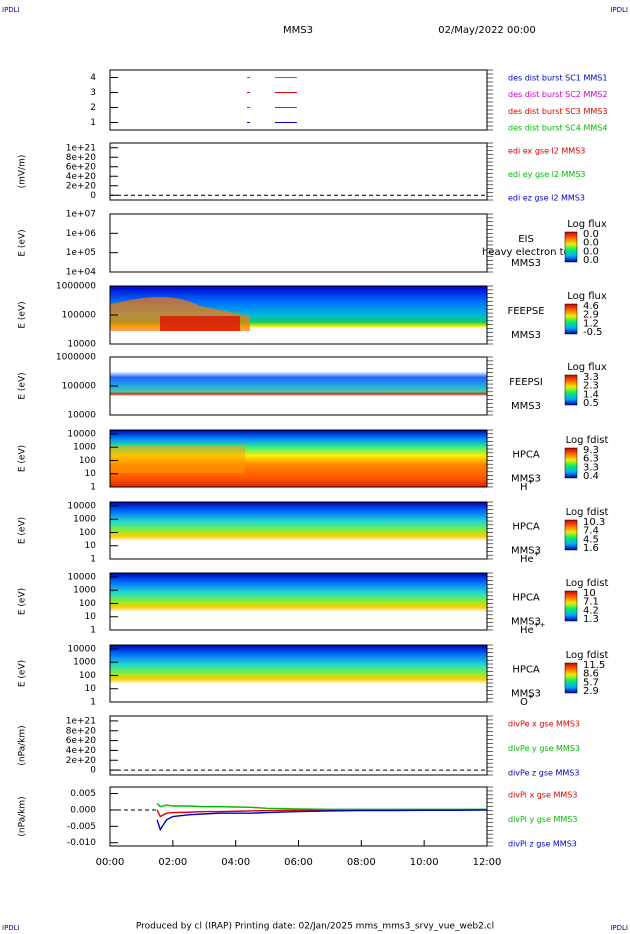 This screenshot has width=630, height=934. Describe the element at coordinates (557, 128) in the screenshot. I see `legend-entry: des dist burst SC4 MMS4` at that location.